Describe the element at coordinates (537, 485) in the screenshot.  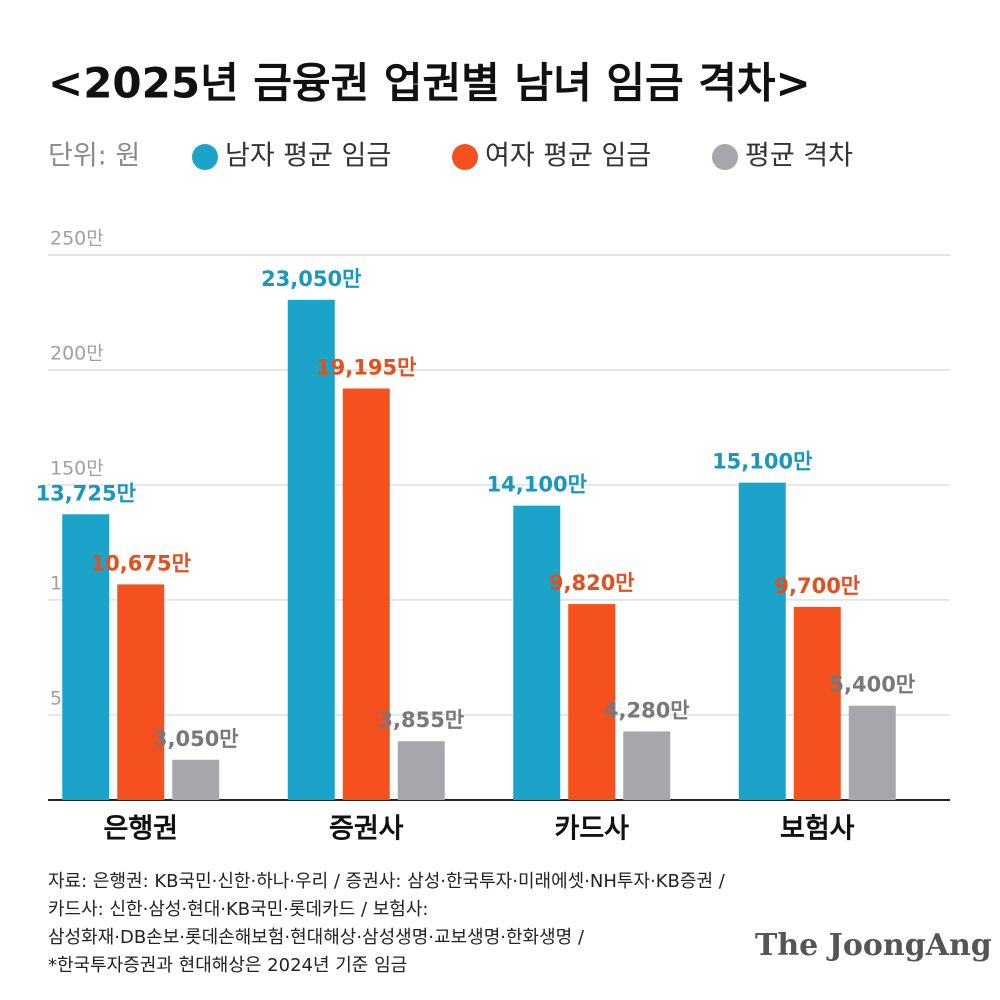
I see `data-label: 14,100만` at that location.